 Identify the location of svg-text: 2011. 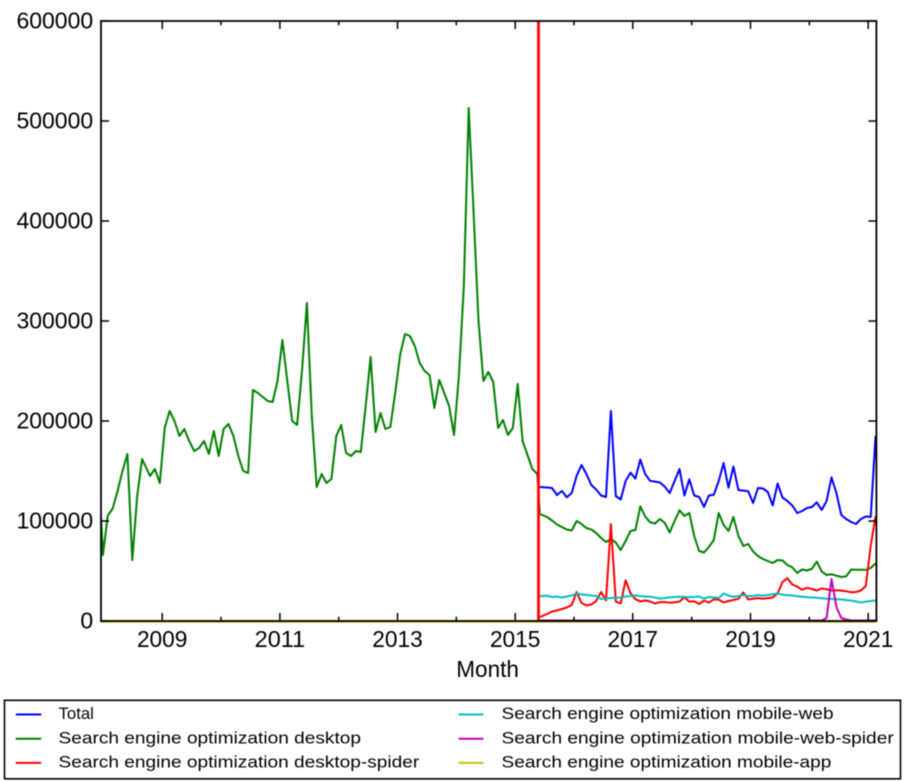
(280, 639).